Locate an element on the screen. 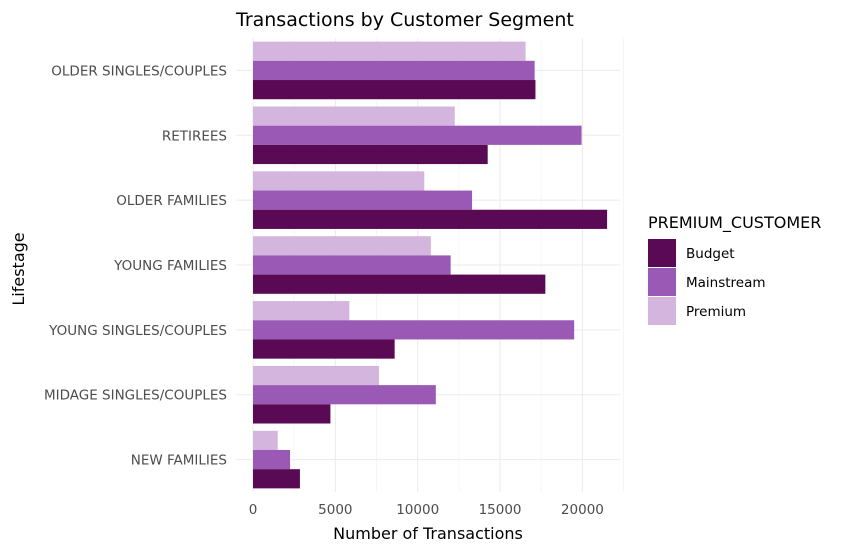 This screenshot has height=552, width=865. legend-title: PREMIUM_CUSTOMER is located at coordinates (734, 223).